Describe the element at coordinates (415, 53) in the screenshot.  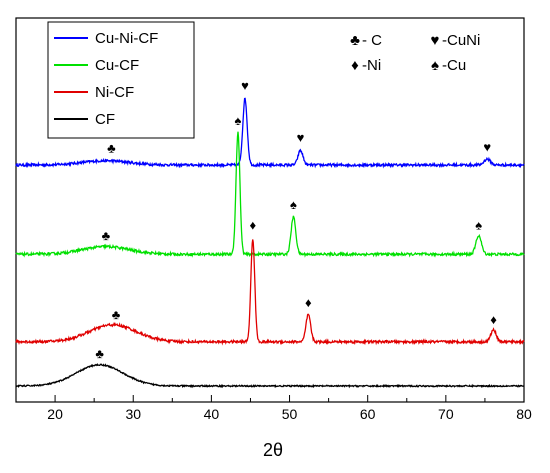
I see `phase-key: ♣ - C ♥ -CuNi ♦ -Ni ♠ -Cu` at that location.